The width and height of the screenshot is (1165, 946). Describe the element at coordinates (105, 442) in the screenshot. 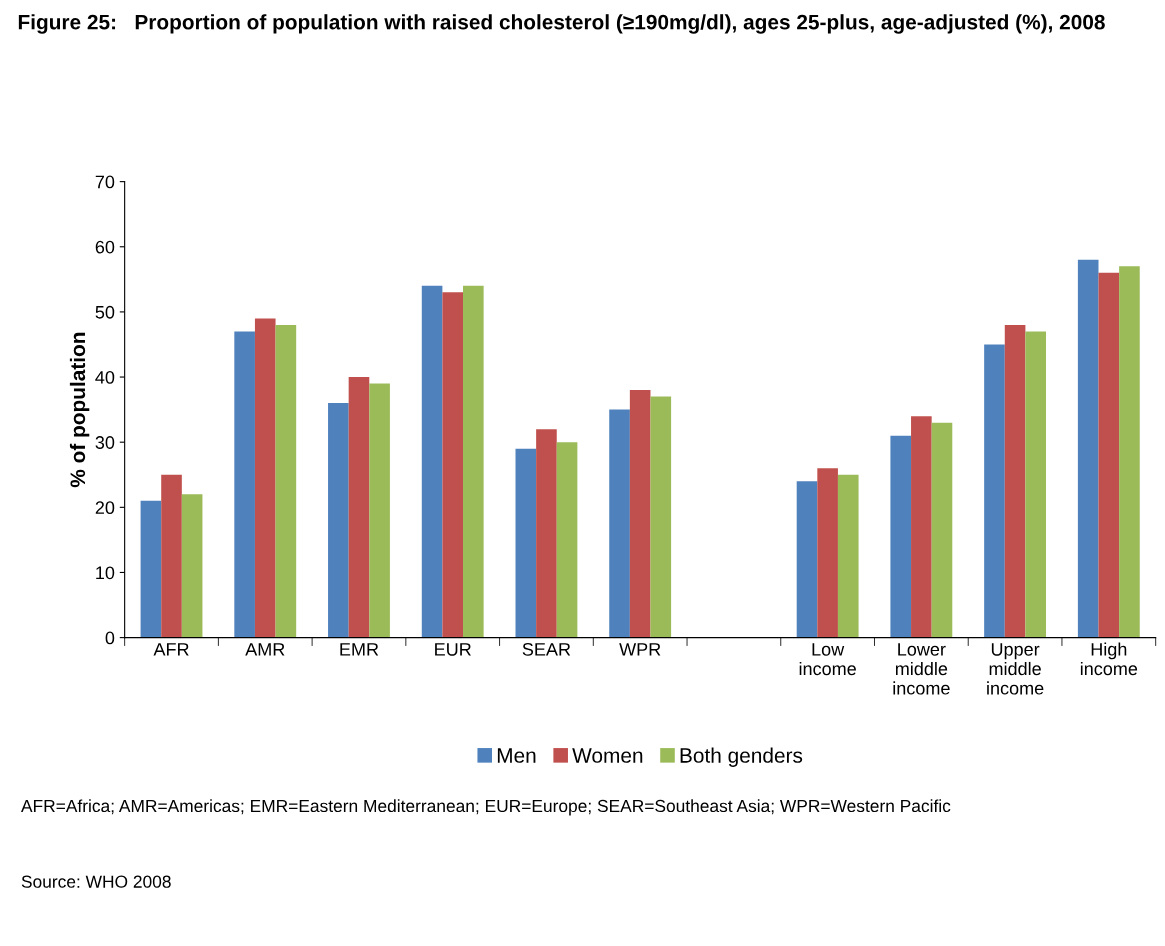

I see `y-tick-label: 30` at that location.